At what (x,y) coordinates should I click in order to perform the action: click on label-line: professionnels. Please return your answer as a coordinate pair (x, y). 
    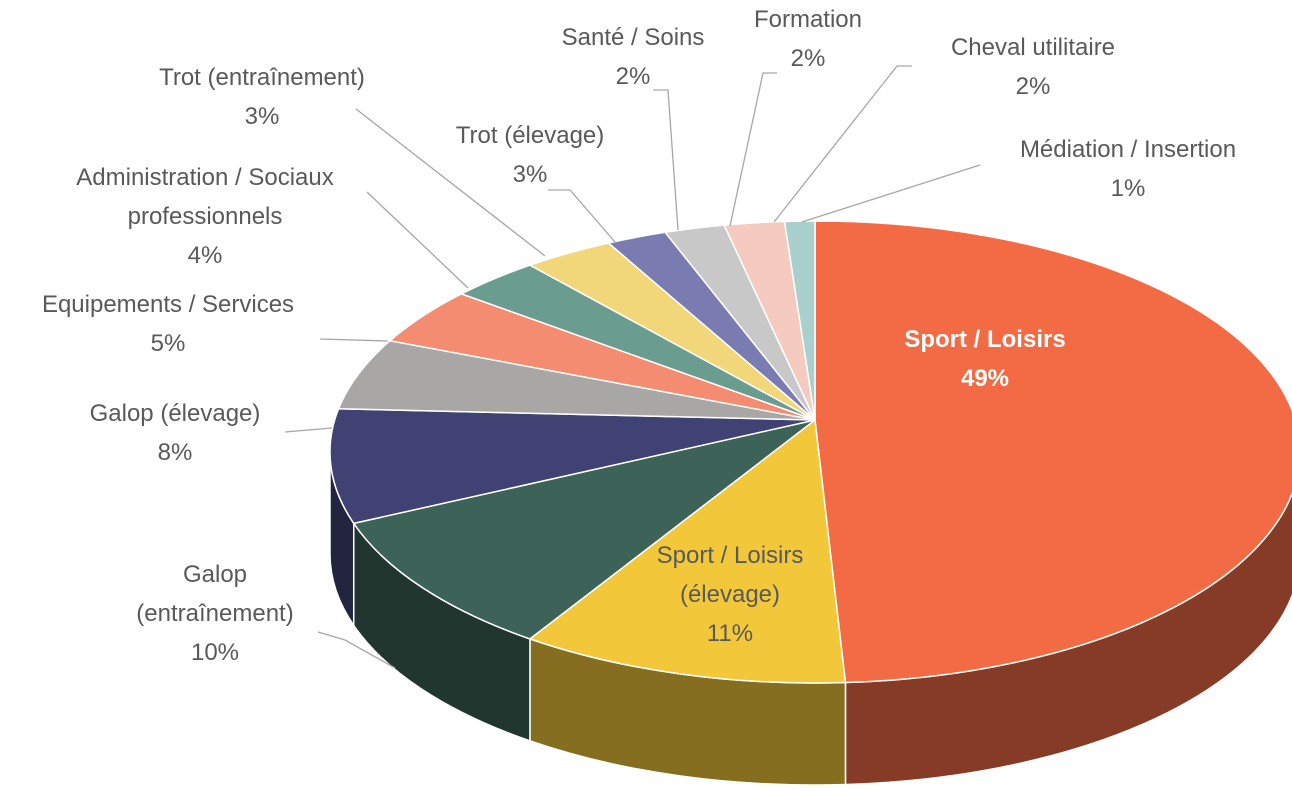
    Looking at the image, I should click on (205, 216).